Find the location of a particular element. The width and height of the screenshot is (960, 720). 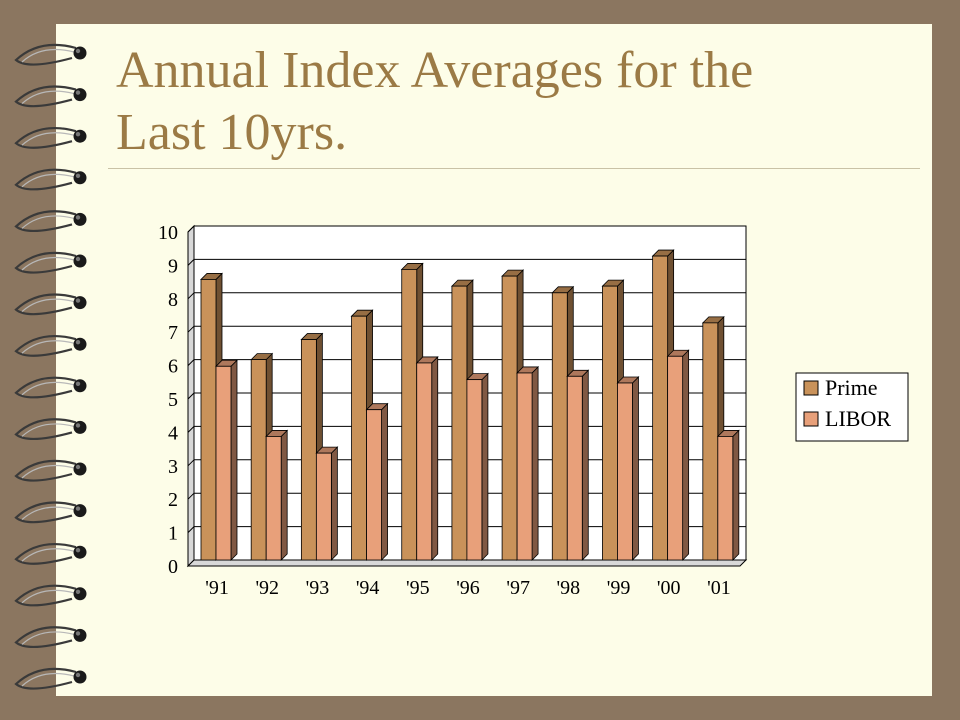

y-tick-label: 0 is located at coordinates (173, 567).